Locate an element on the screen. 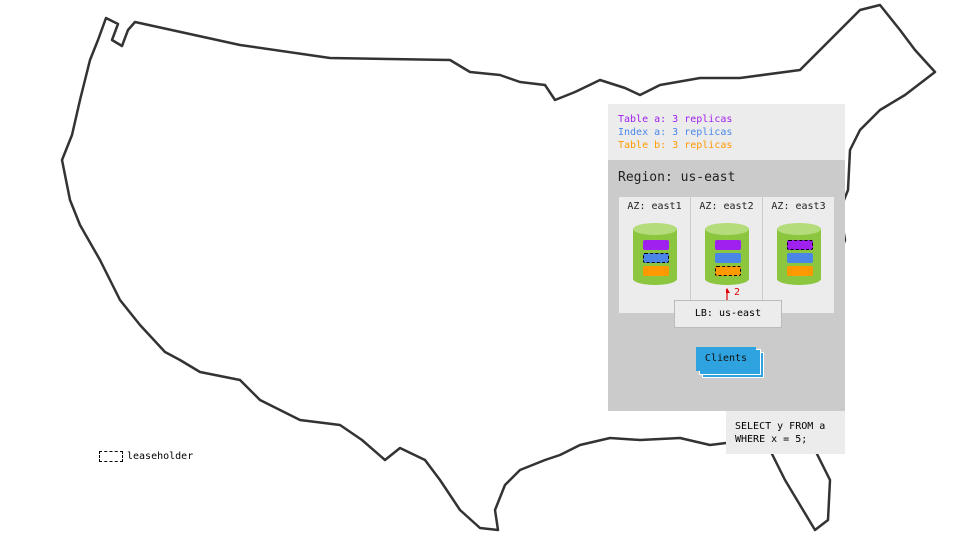 The height and width of the screenshot is (540, 960). az-east3: AZ: east3 is located at coordinates (798, 255).